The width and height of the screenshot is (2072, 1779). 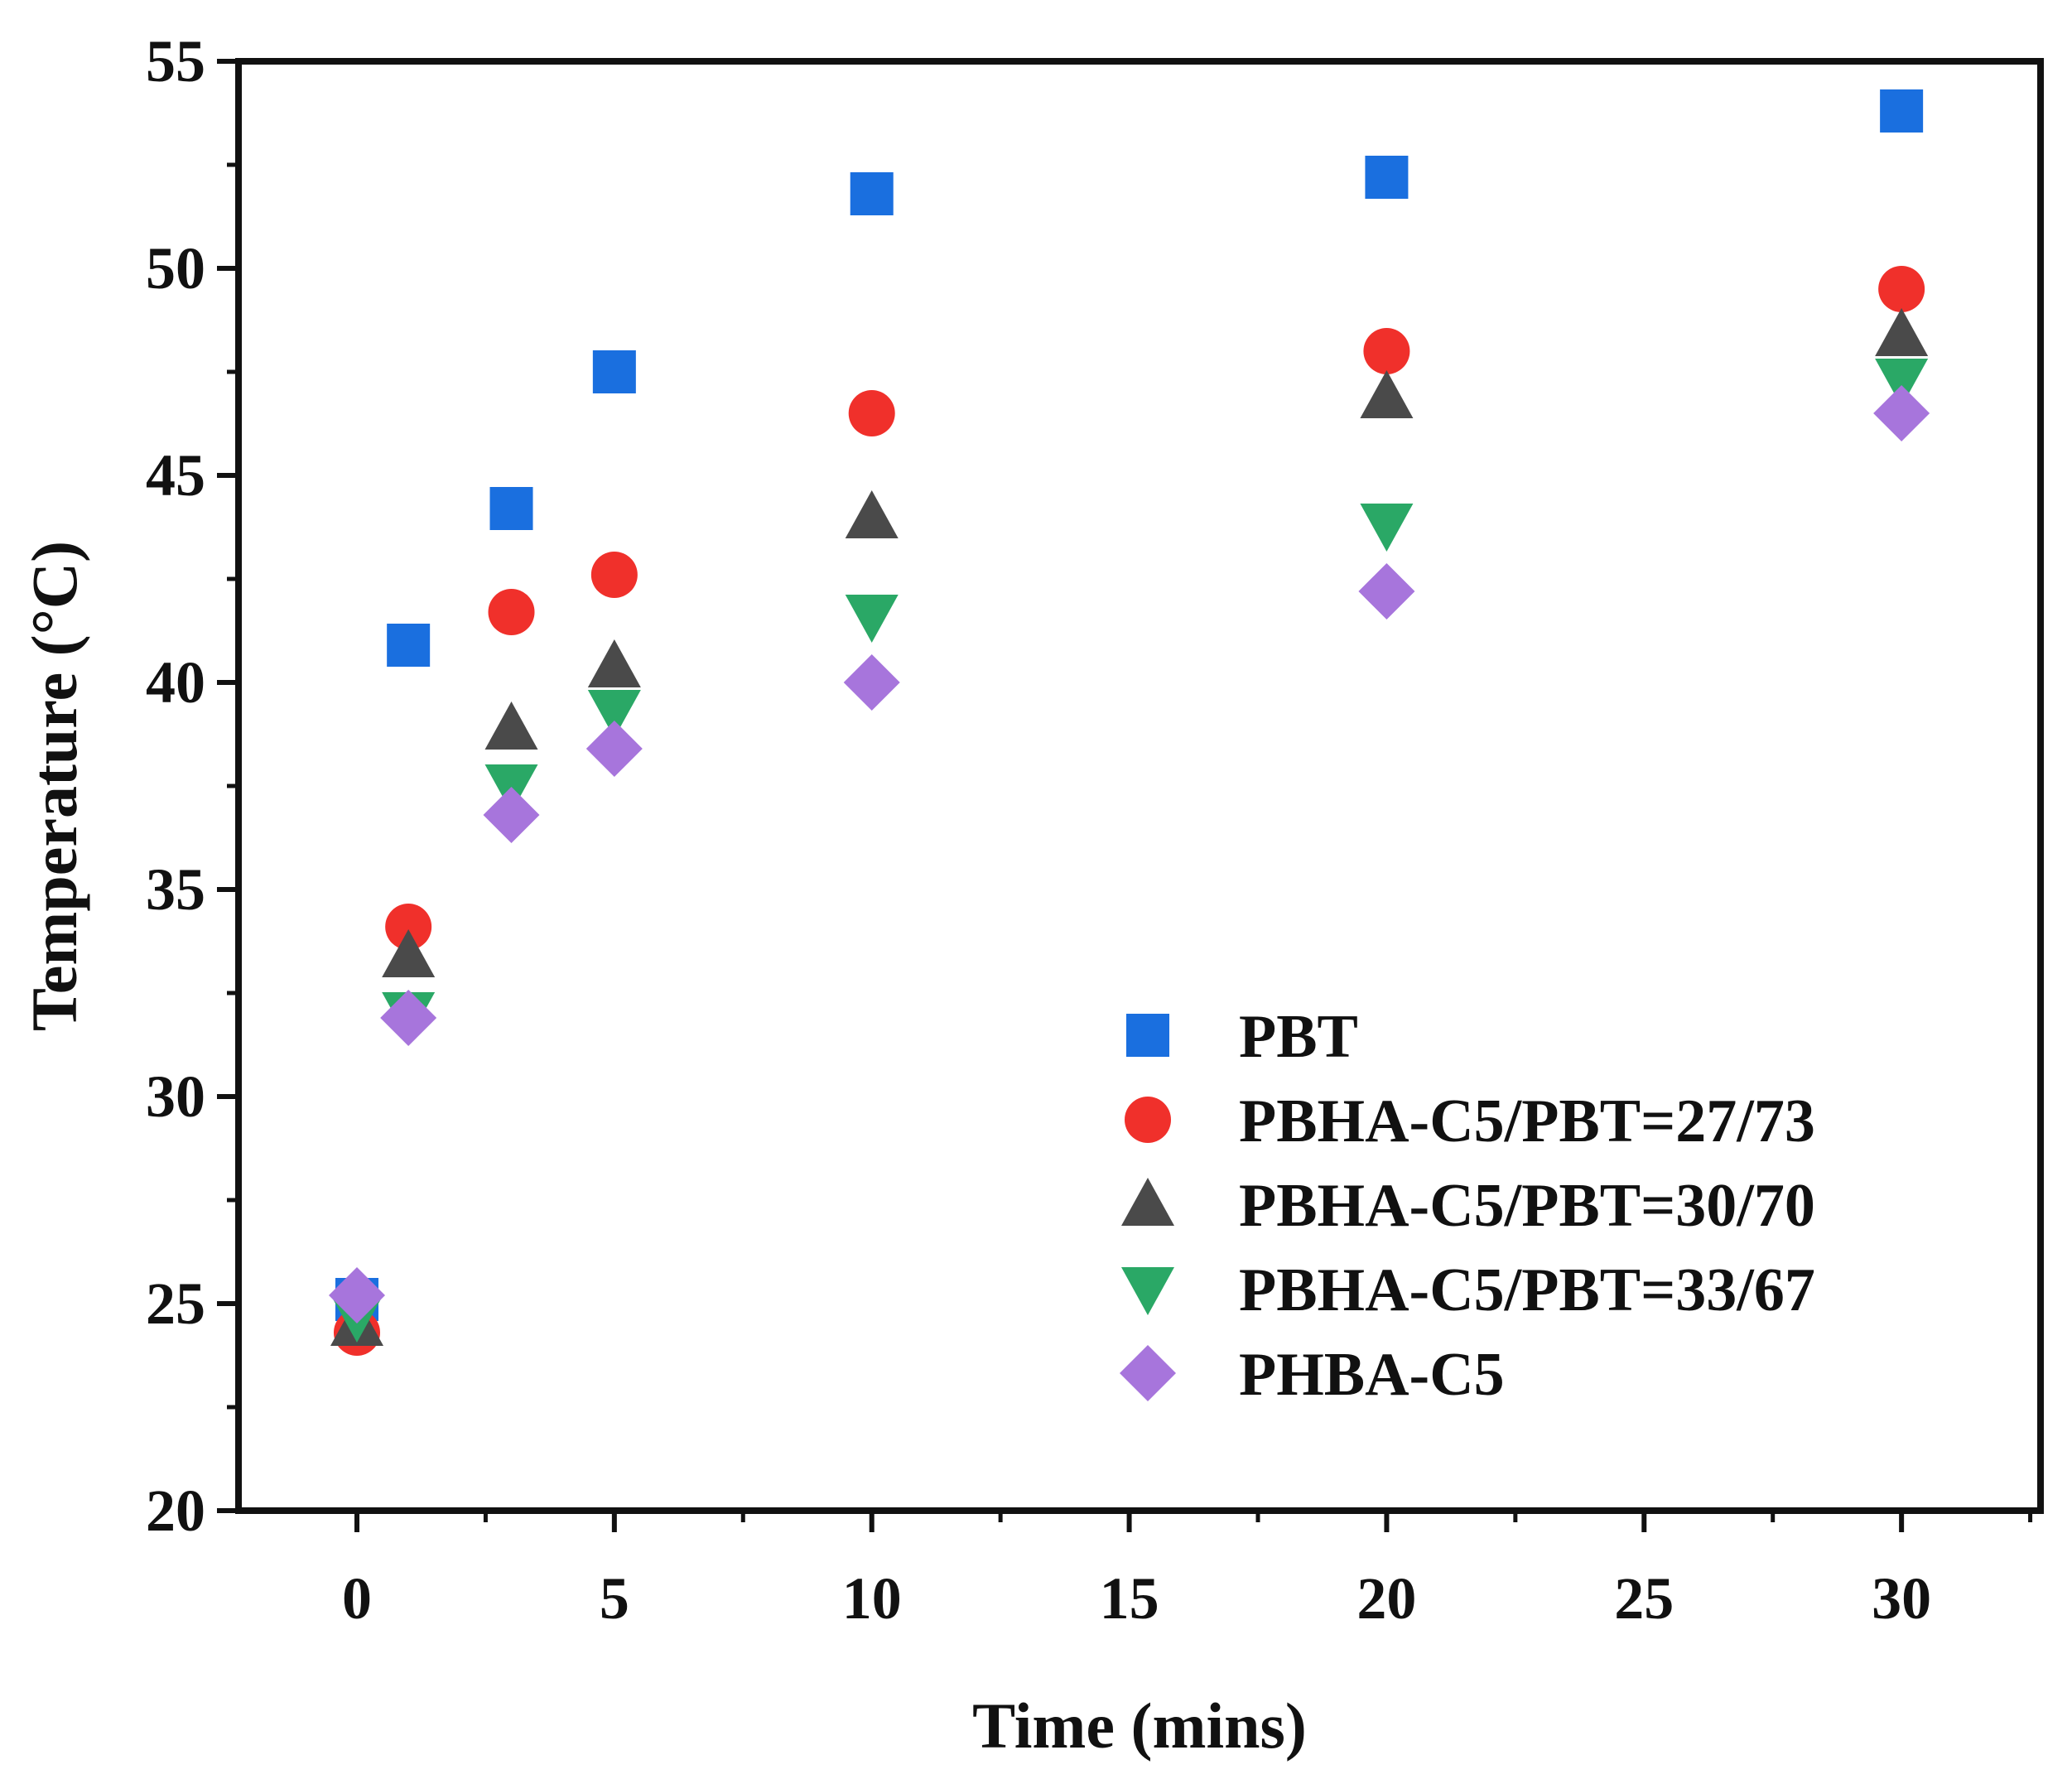 I want to click on legend-label: PBT, so click(x=1299, y=1037).